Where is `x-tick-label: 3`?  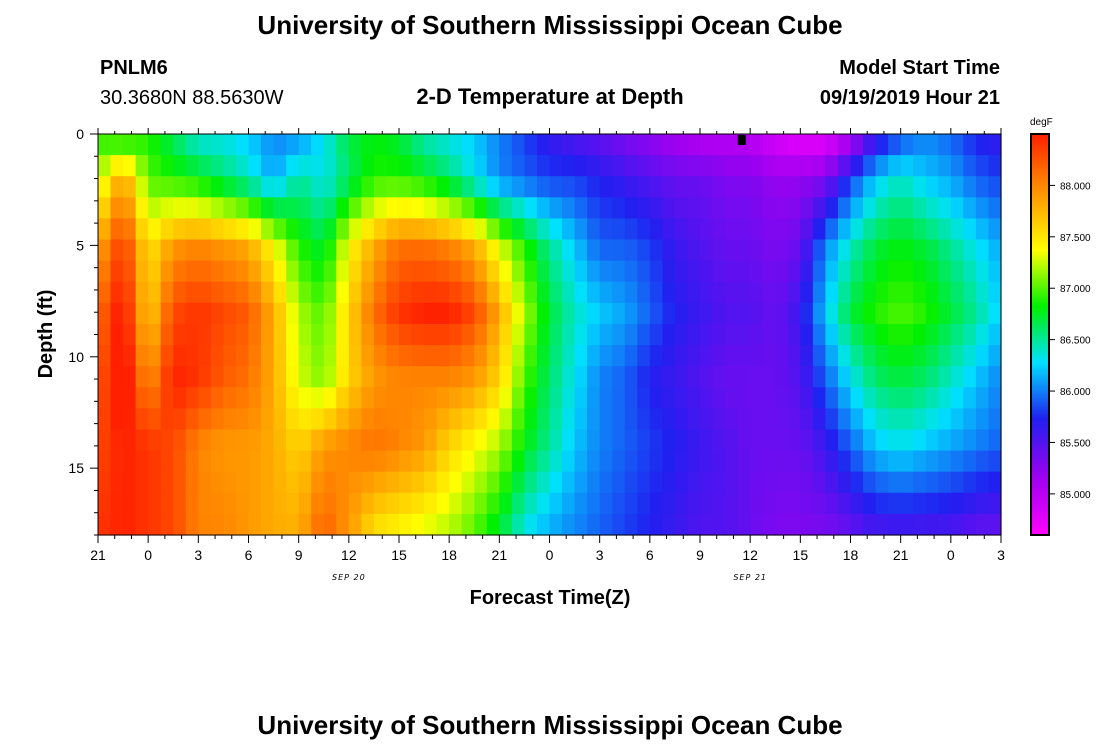 x-tick-label: 3 is located at coordinates (198, 555).